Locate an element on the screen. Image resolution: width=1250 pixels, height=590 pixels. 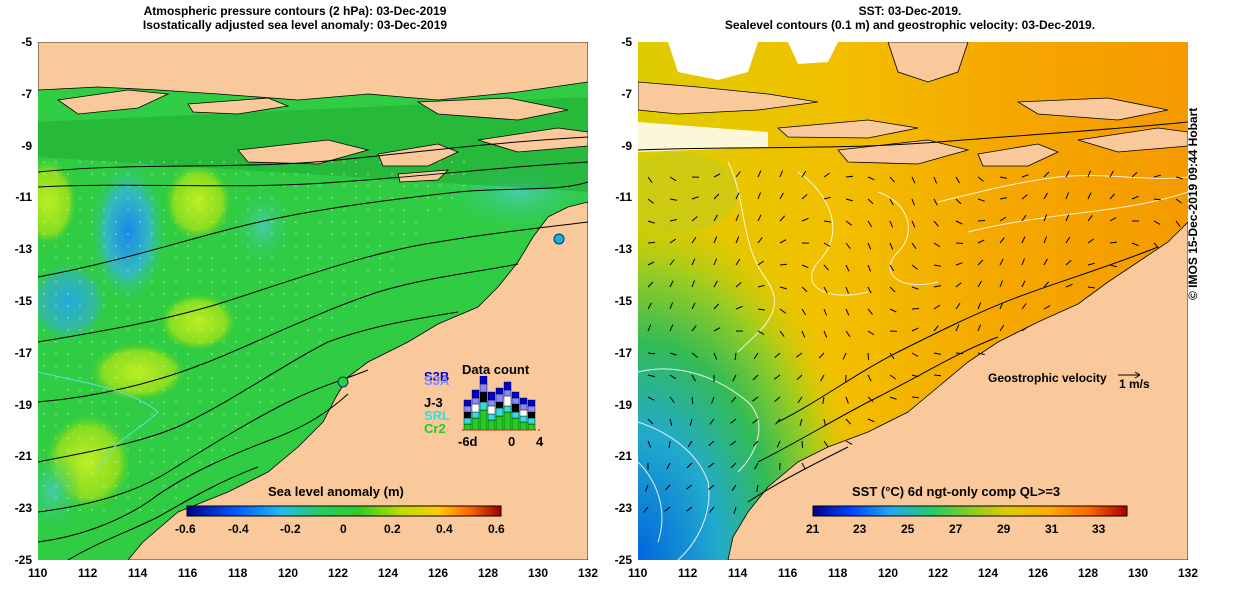
data-count-histogram is located at coordinates (502, 403).